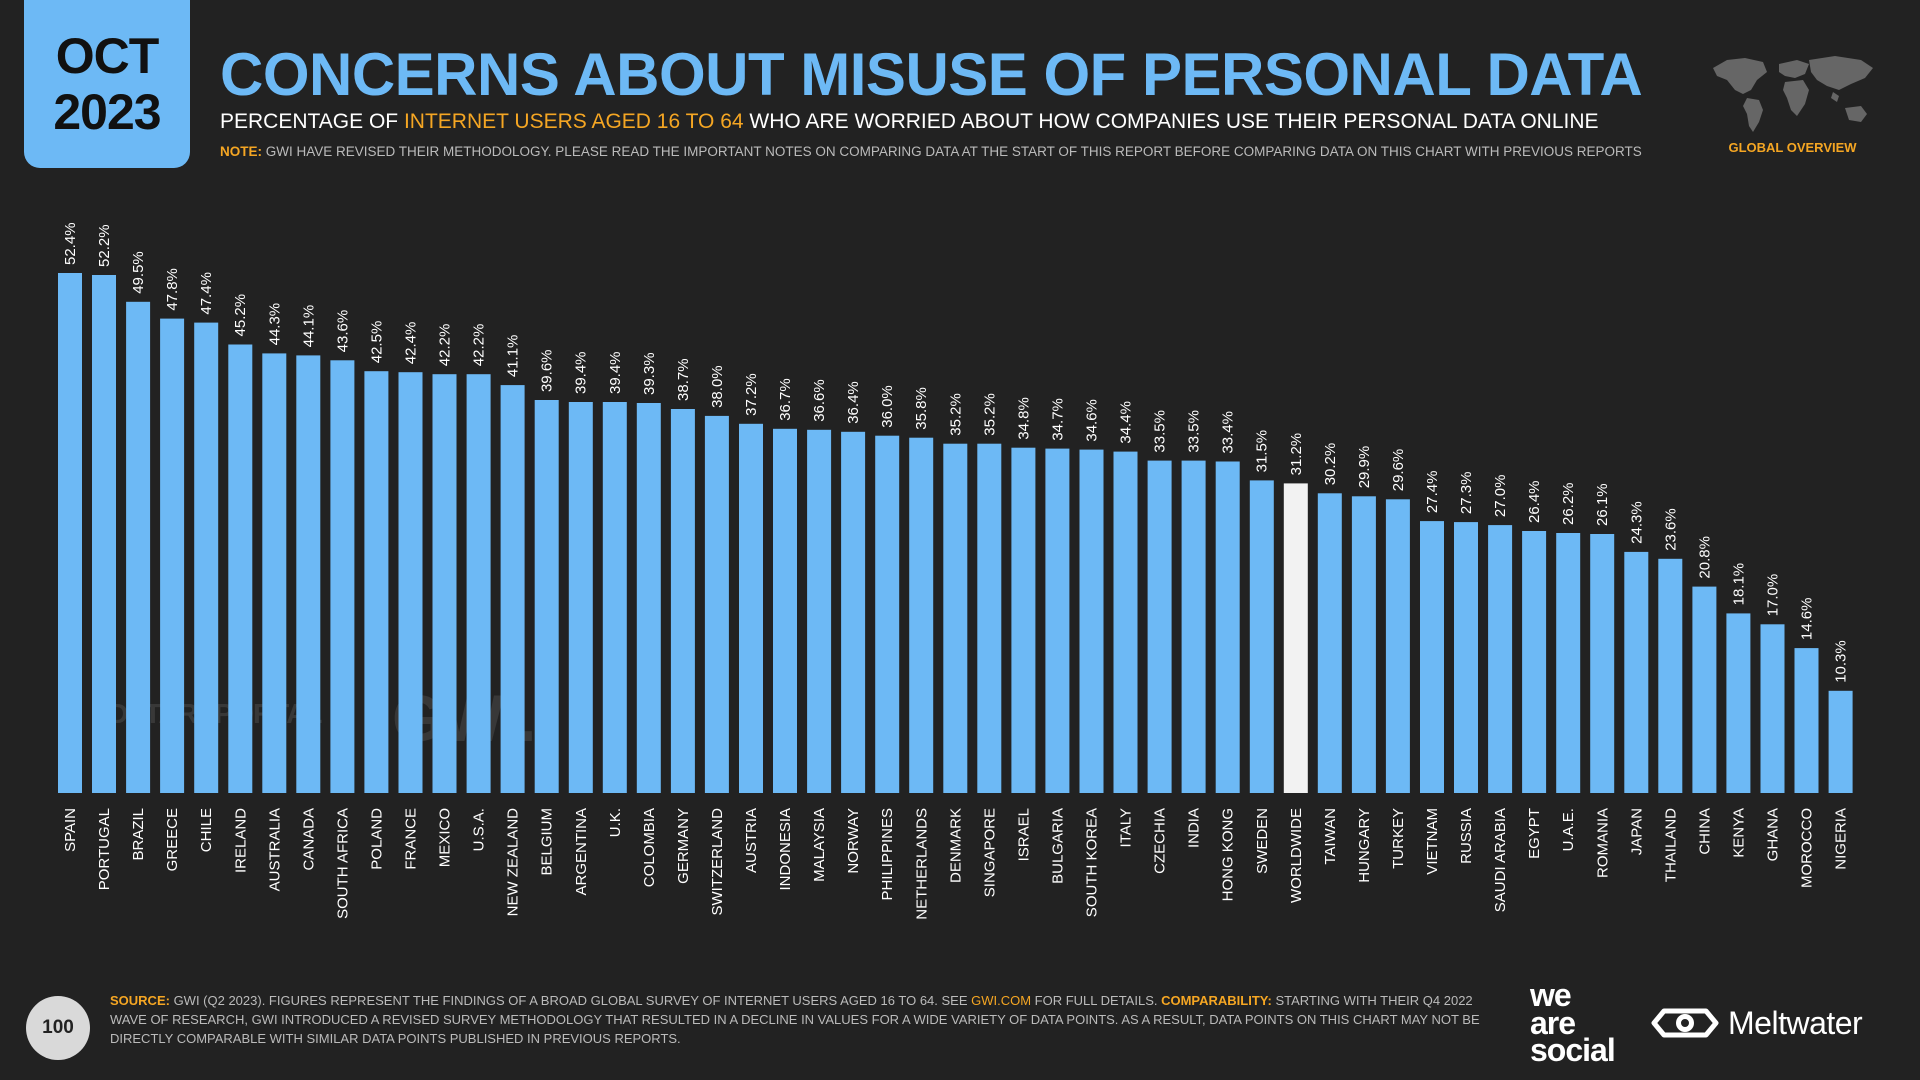 The width and height of the screenshot is (1920, 1080). What do you see at coordinates (1057, 419) in the screenshot?
I see `value-label: 34.7%` at bounding box center [1057, 419].